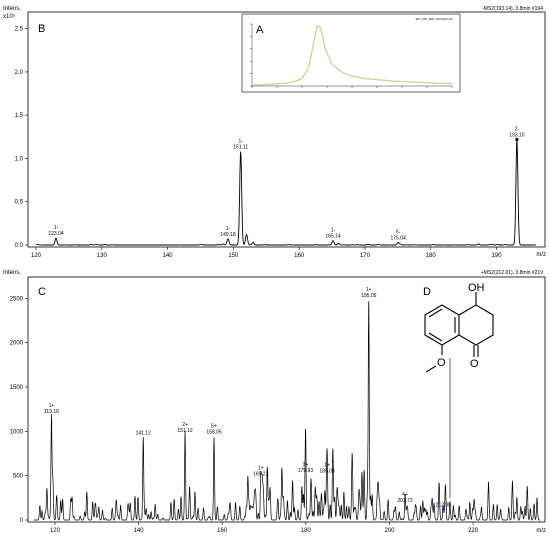 The width and height of the screenshot is (550, 536). I want to click on panel-c-header: +MS2(212.01), 3.8min #219, so click(512, 273).